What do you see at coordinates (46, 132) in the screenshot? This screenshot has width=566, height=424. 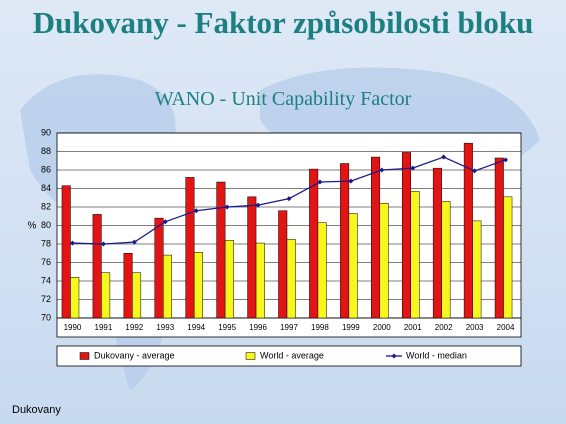 I see `y-tick-label: 90` at bounding box center [46, 132].